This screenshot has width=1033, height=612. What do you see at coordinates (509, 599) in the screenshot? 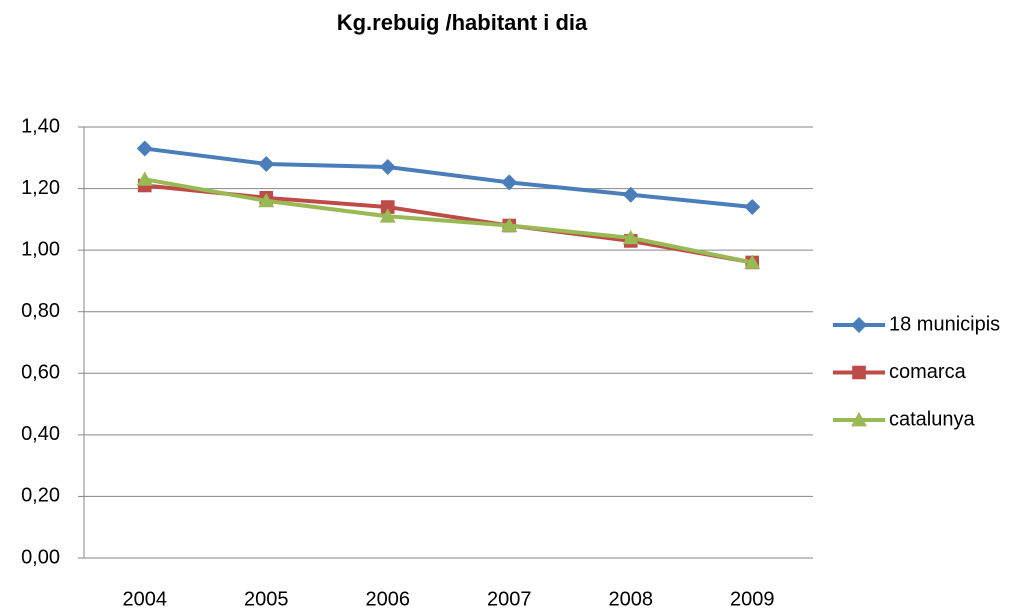
I see `x-tick-label: 2007` at bounding box center [509, 599].